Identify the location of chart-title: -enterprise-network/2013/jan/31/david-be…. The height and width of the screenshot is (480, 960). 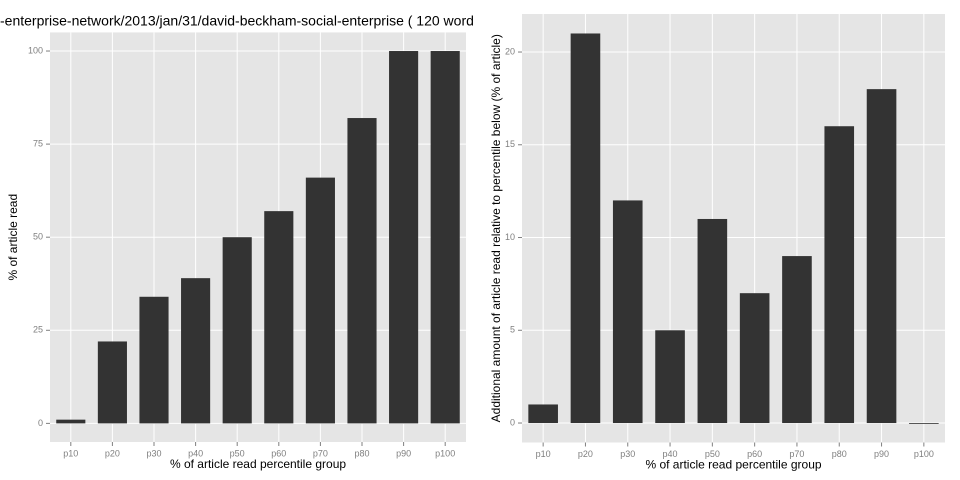
(237, 21).